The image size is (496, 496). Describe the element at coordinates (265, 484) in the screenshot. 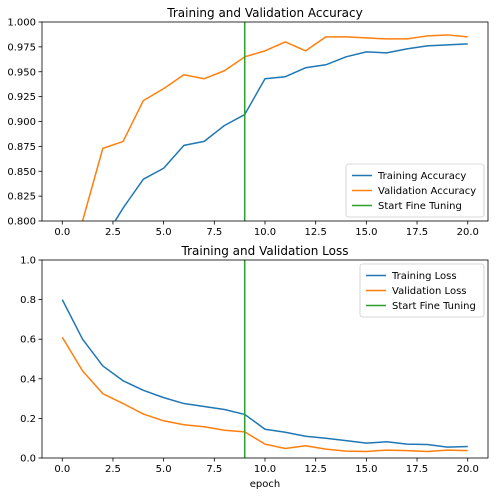

I see `loss-x-axis-label: epoch` at that location.